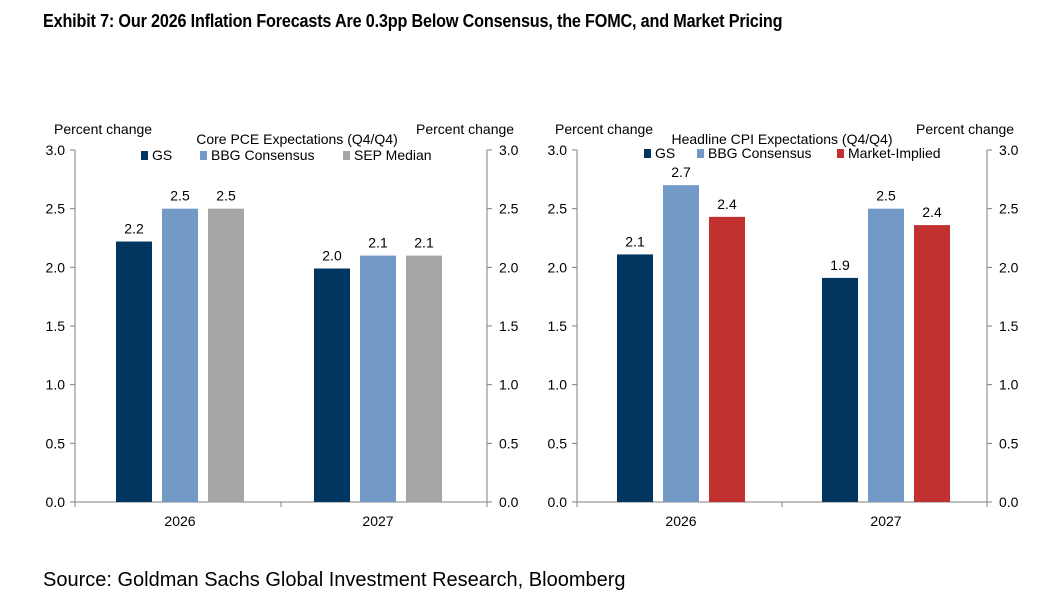  I want to click on bar-market-implied-2026, so click(727, 359).